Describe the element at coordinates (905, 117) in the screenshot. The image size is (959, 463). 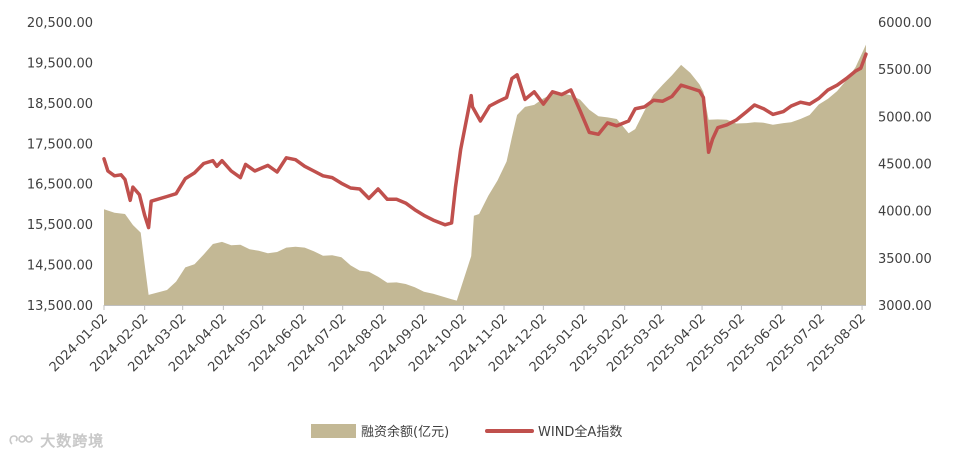
I see `y-right-tick-label: 5000.00` at that location.